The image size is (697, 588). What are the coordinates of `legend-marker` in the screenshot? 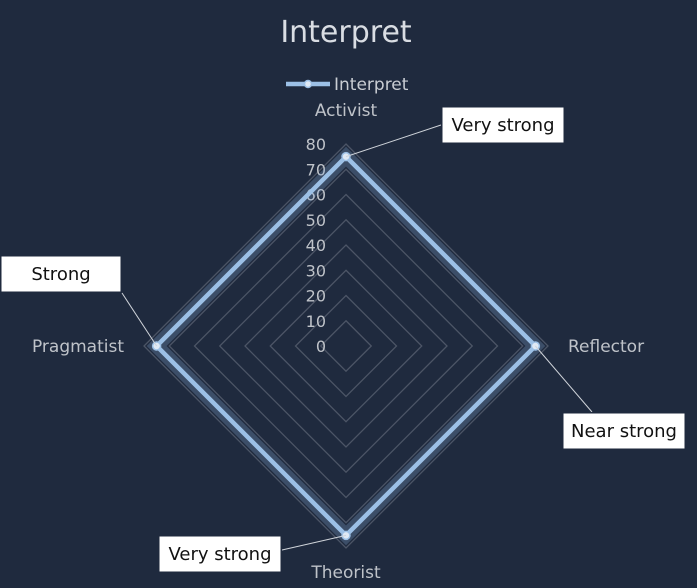 It's located at (308, 84).